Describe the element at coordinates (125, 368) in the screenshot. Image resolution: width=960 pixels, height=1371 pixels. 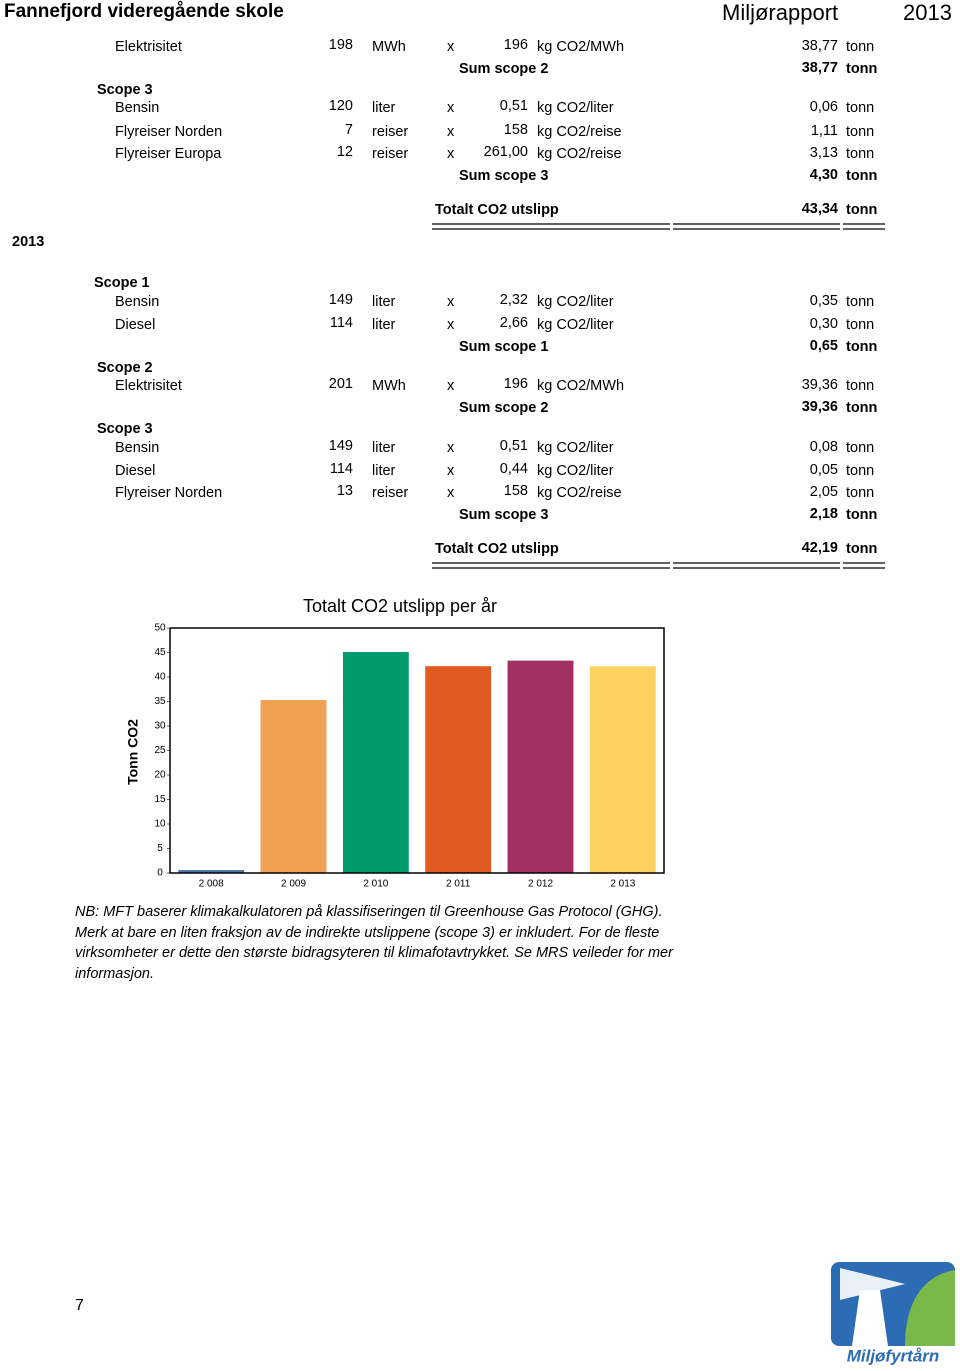
I see `scope-heading: Scope 2` at that location.